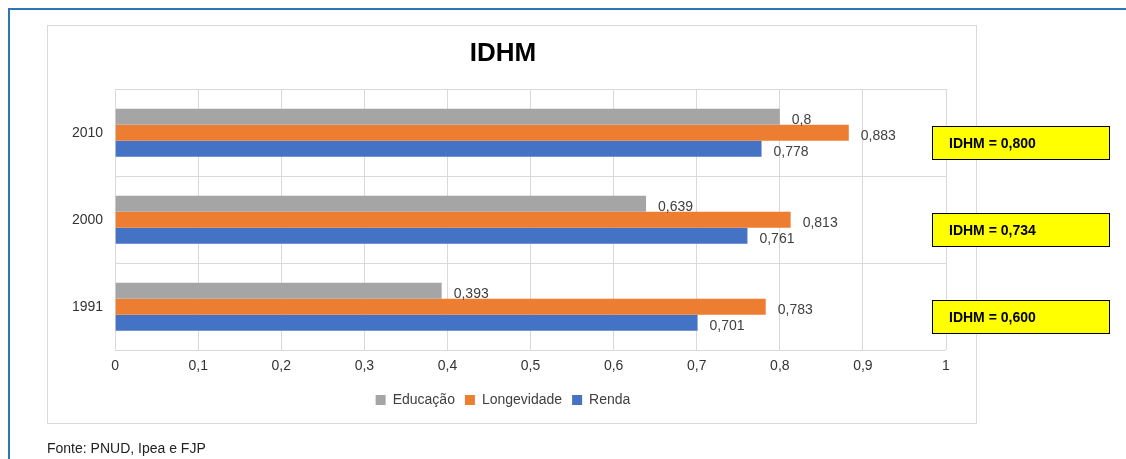 Image resolution: width=1126 pixels, height=459 pixels. I want to click on data-label: 0,883, so click(878, 134).